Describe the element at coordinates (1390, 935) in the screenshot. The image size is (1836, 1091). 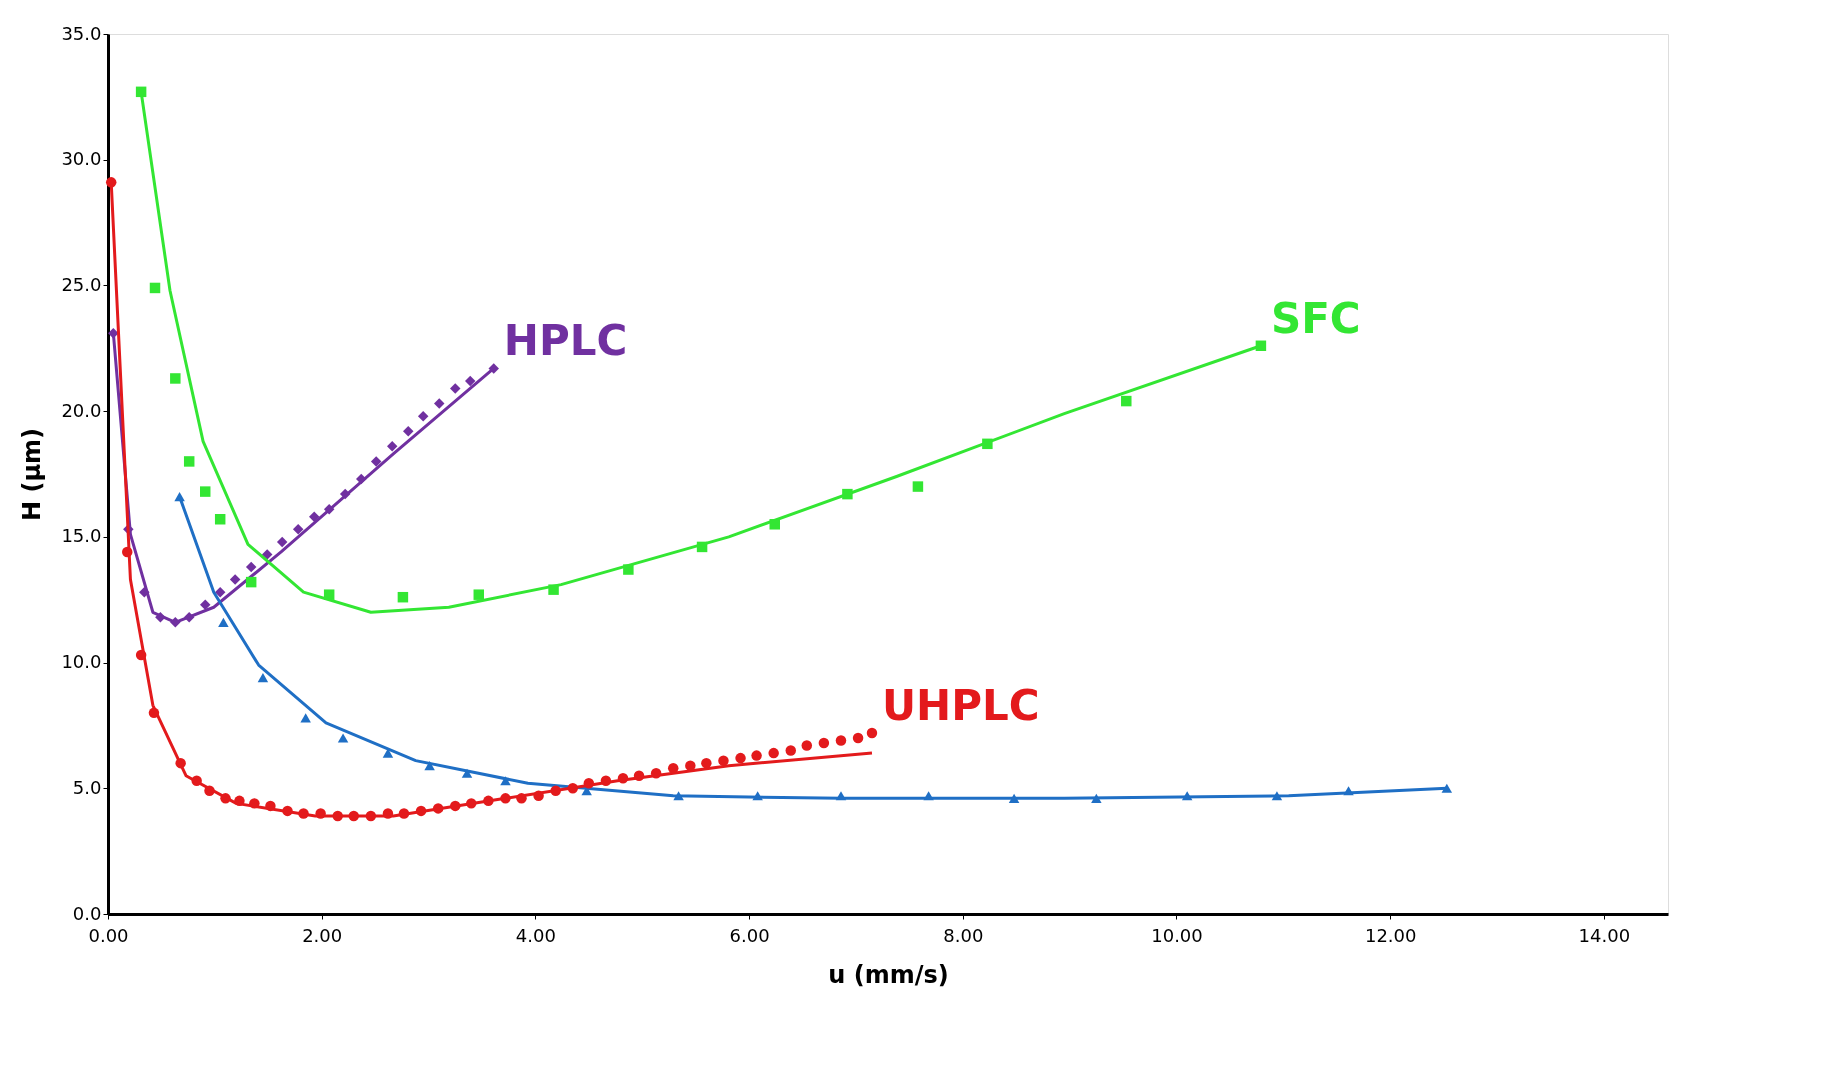
I see `x-tick-label: 12.00` at that location.